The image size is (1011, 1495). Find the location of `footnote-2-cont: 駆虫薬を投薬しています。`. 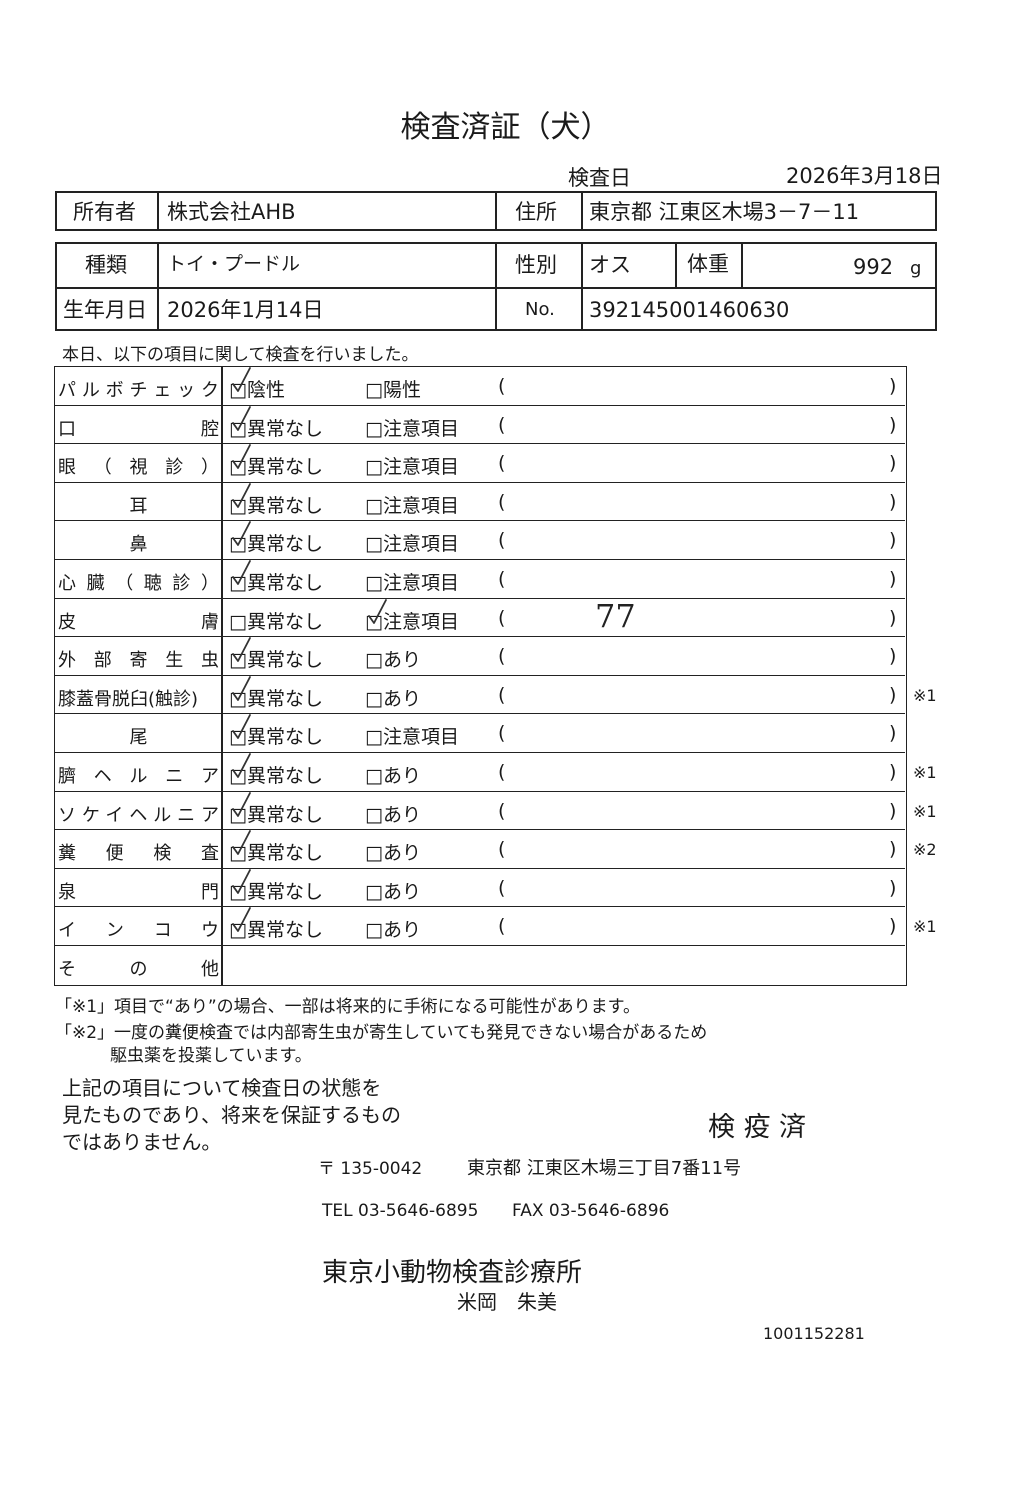

footnote-2-cont: 駆虫薬を投薬しています。 is located at coordinates (211, 1056).